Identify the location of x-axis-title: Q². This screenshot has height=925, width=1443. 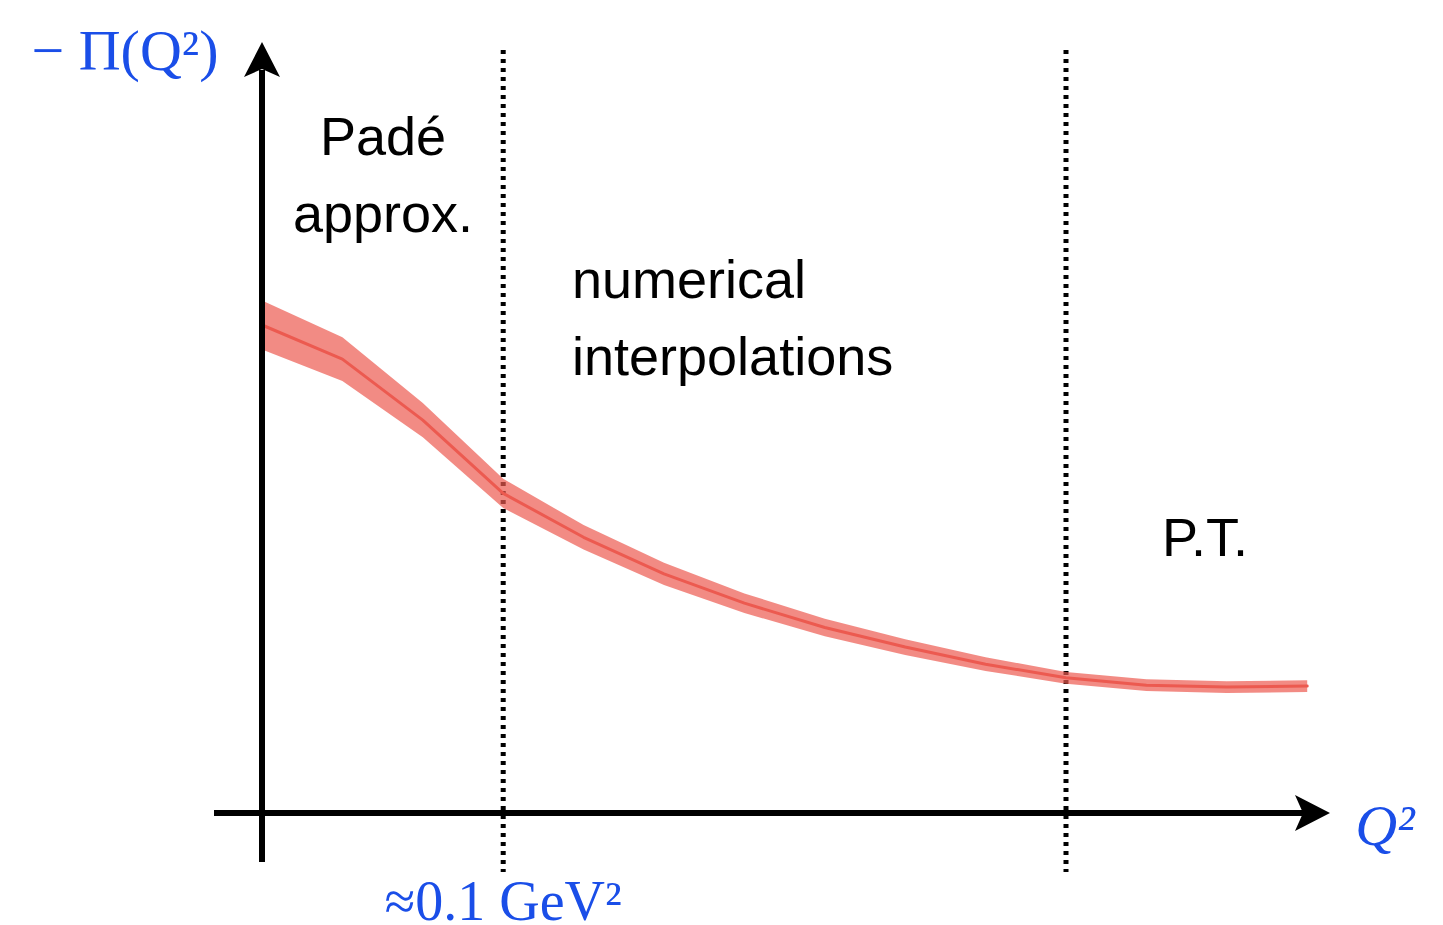
(1386, 825).